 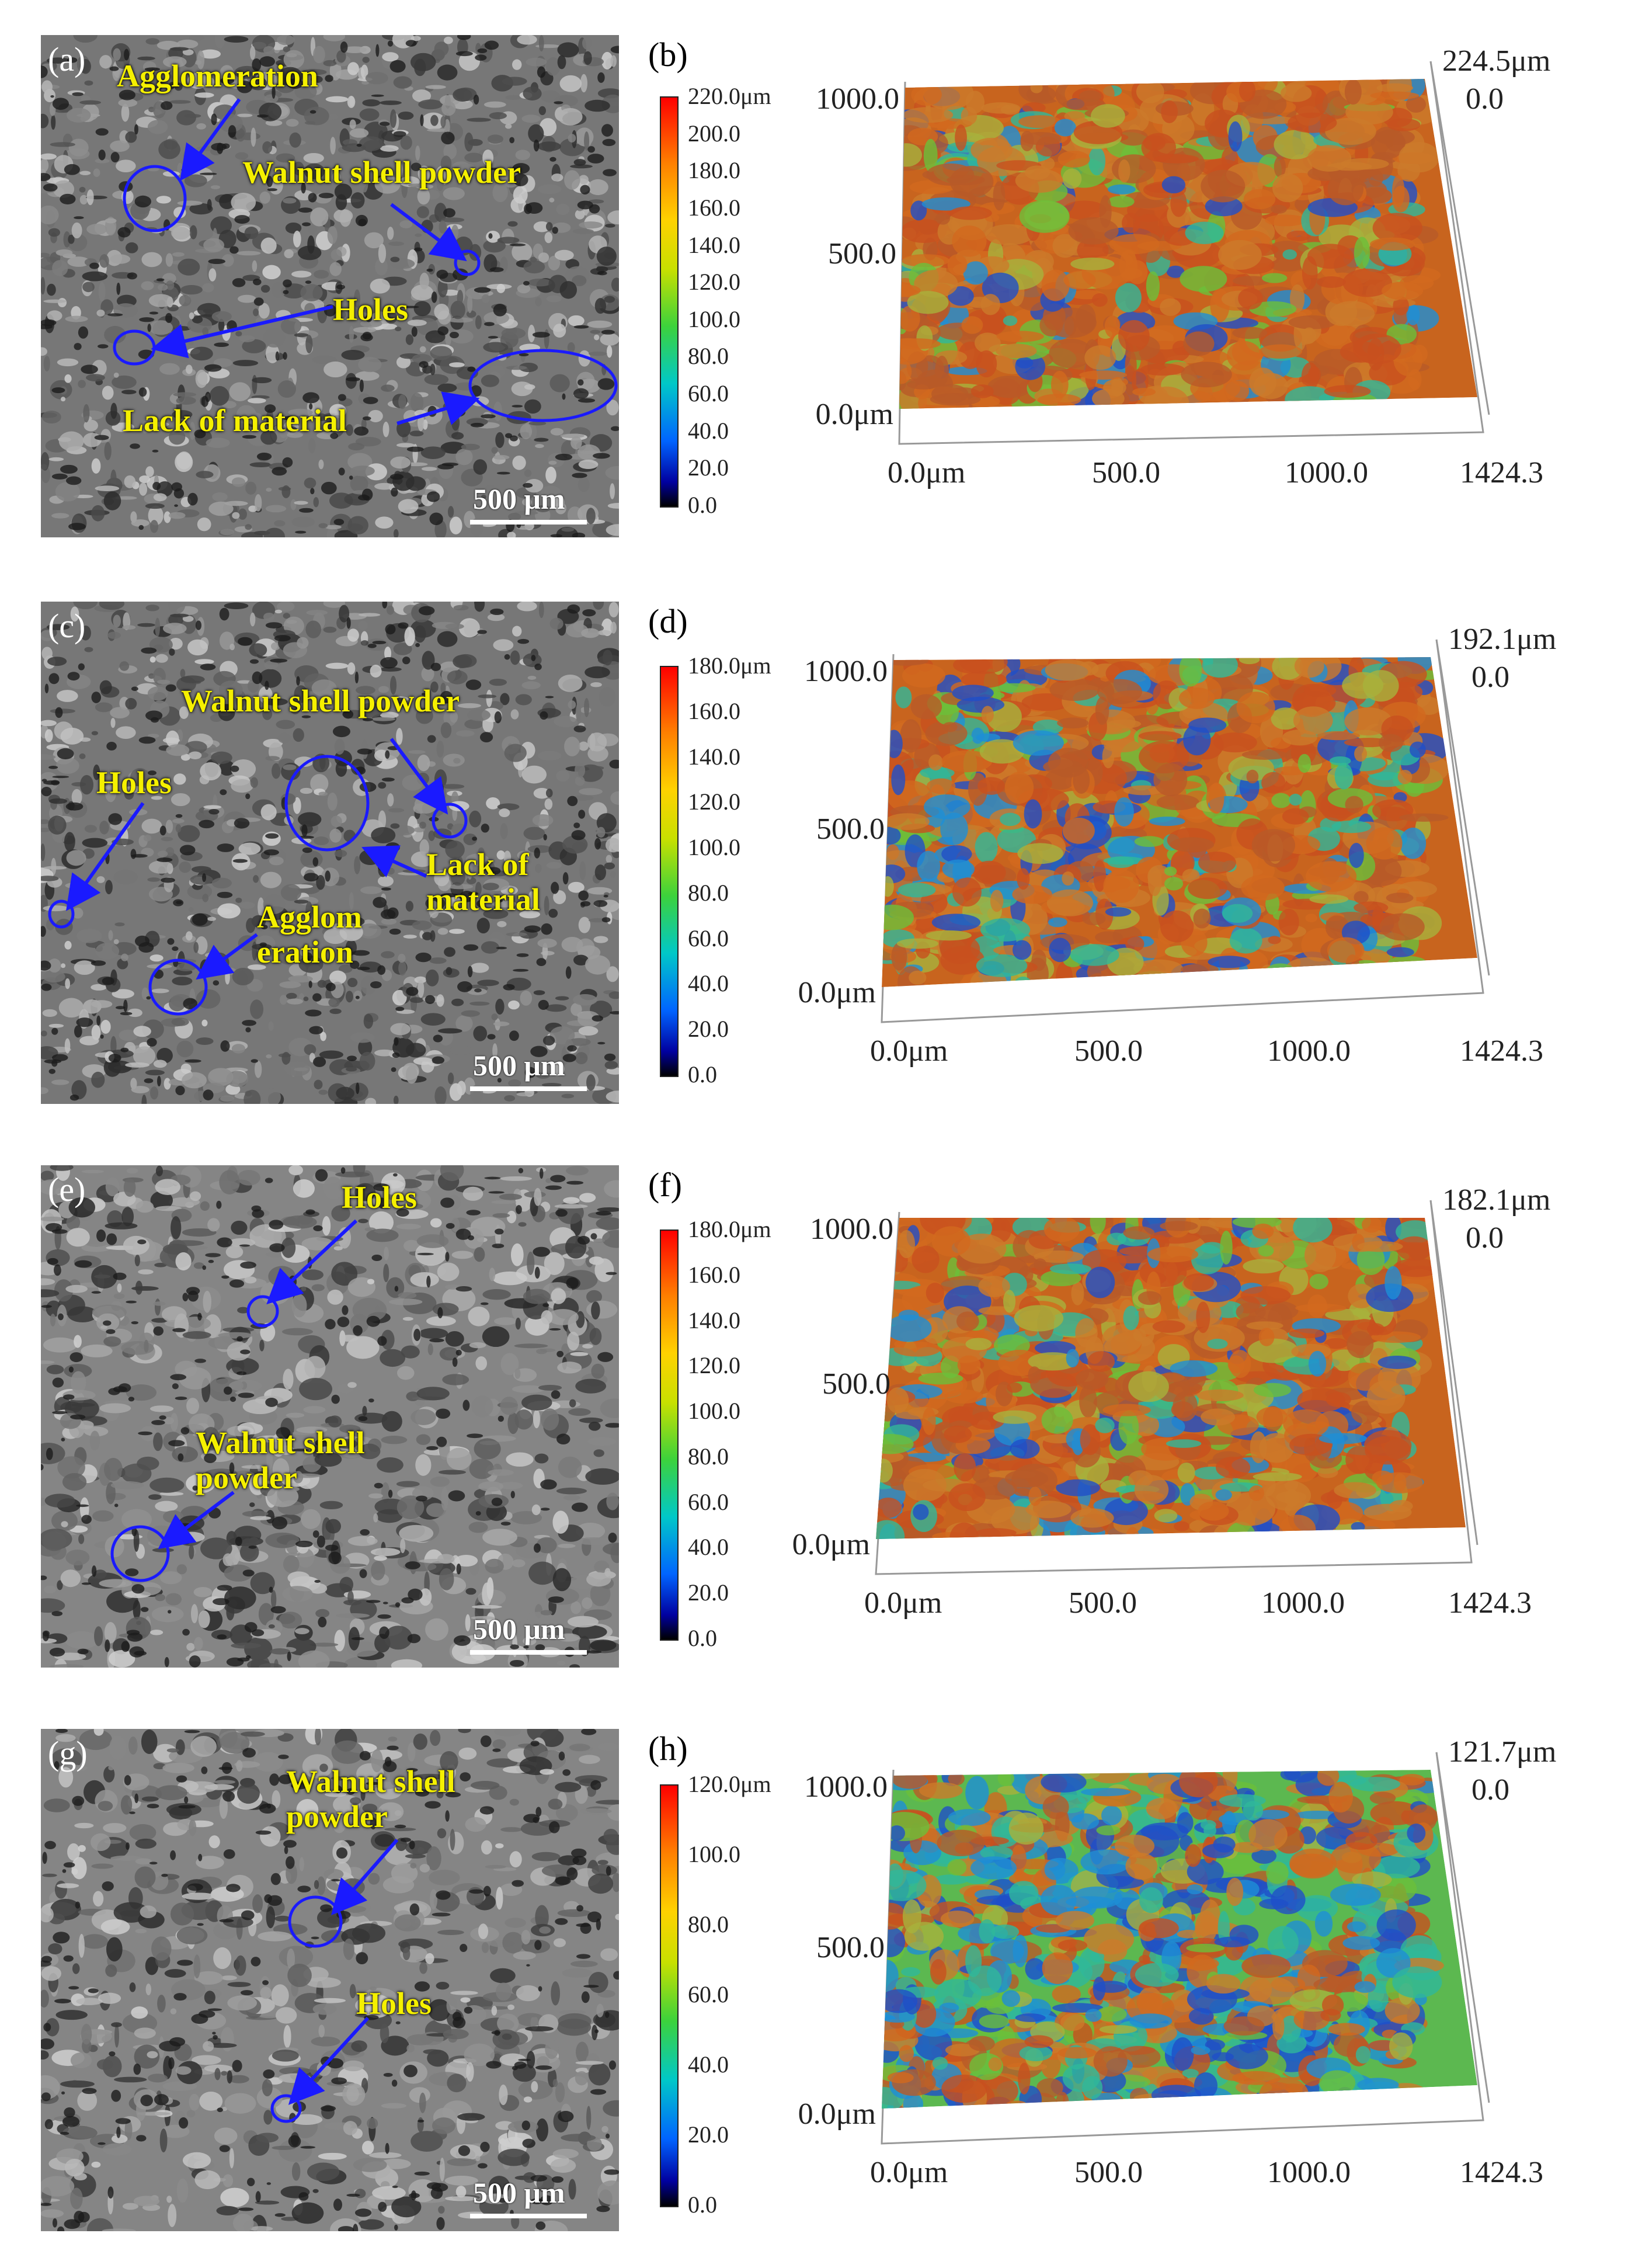 What do you see at coordinates (67, 626) in the screenshot?
I see `panel-letter: (c)` at bounding box center [67, 626].